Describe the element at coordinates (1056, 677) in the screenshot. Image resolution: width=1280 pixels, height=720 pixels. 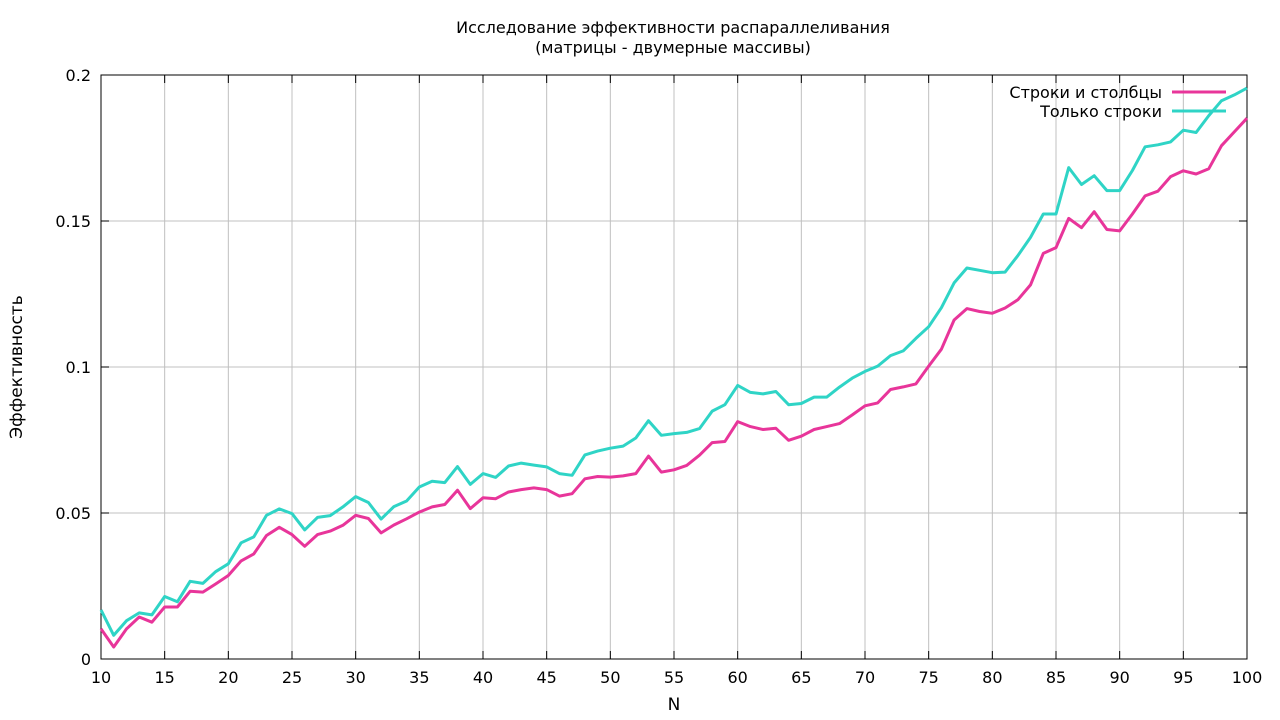
I see `x-tick-label: 85` at that location.